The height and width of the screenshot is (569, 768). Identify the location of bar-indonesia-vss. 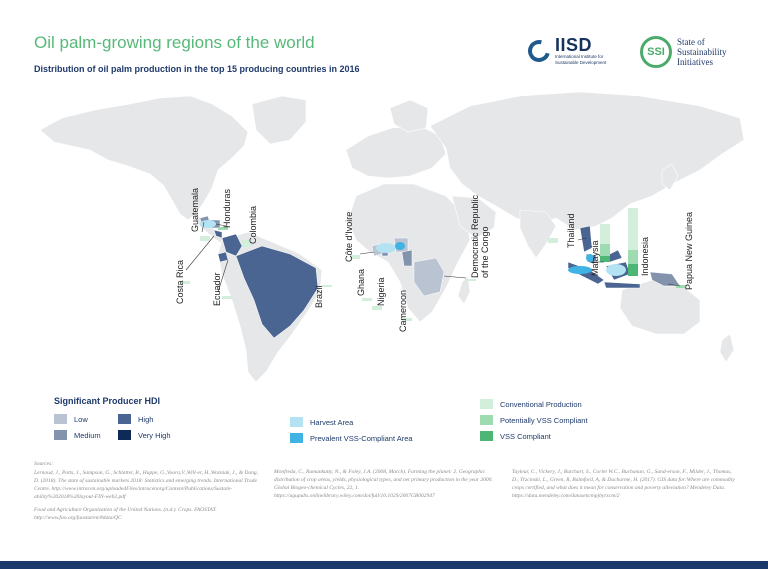
(633, 270).